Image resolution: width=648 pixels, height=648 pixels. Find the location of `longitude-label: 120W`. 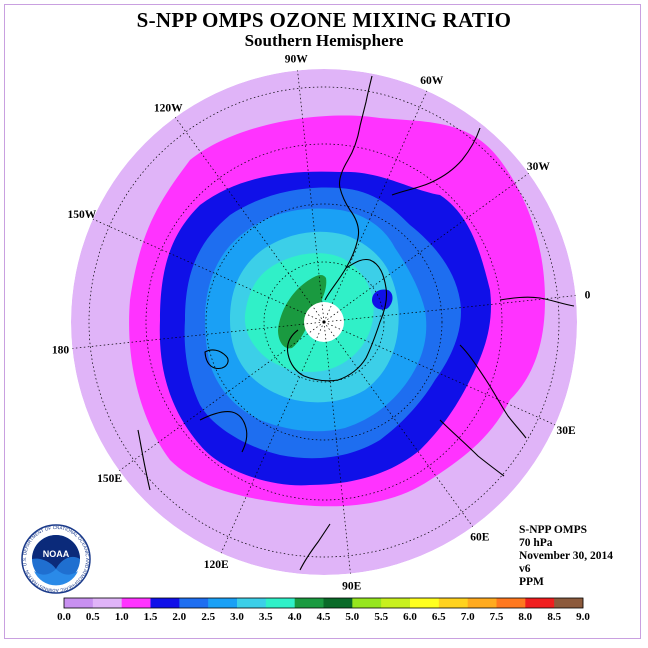

longitude-label: 120W is located at coordinates (168, 109).